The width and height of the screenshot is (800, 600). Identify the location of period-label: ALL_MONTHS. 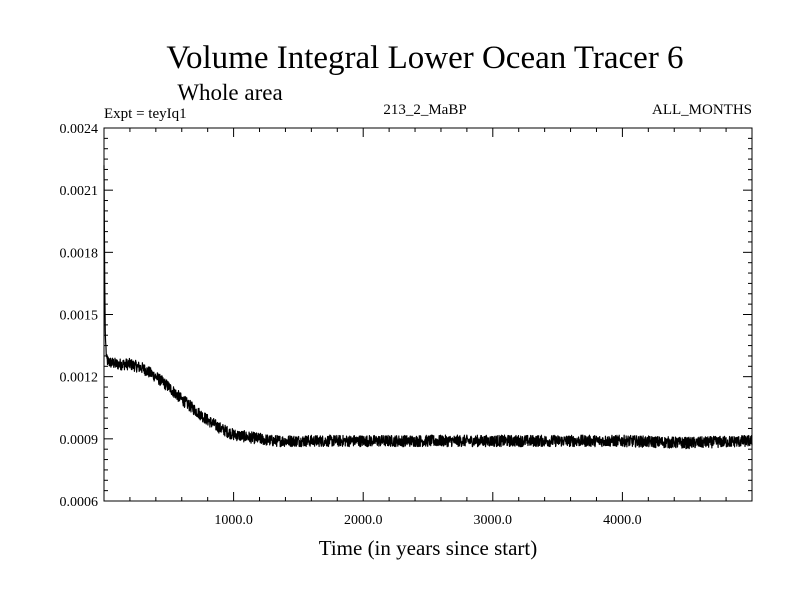
(702, 110).